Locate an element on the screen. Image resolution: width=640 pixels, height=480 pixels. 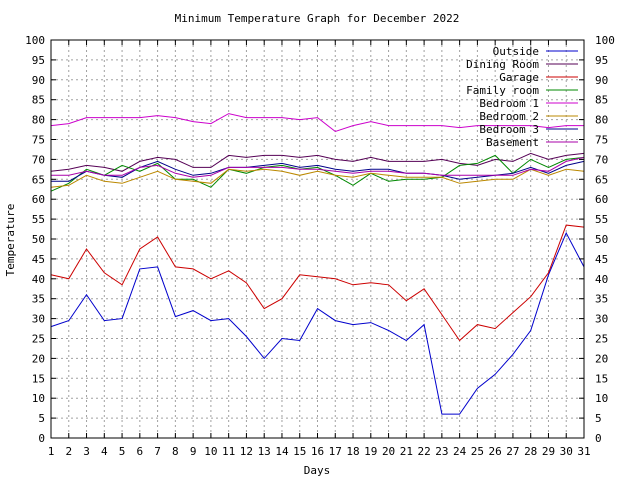
legend-label-garage: Garage is located at coordinates (519, 77).